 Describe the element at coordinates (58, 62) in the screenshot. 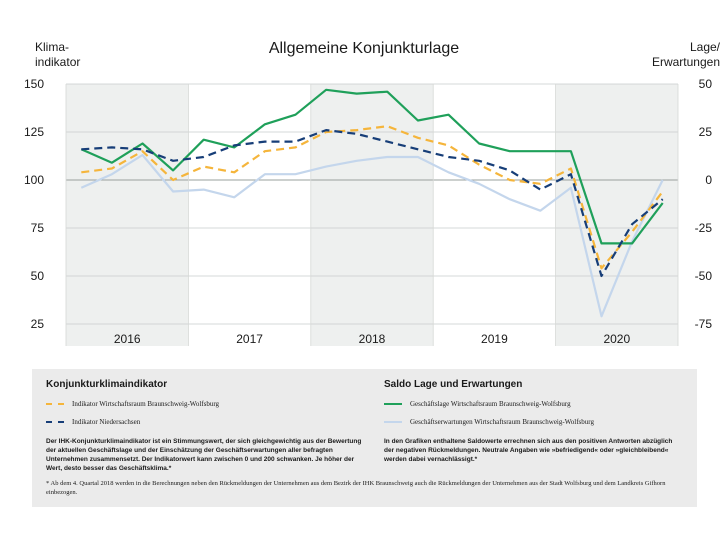

I see `left-axis-label-line2: indikator` at that location.